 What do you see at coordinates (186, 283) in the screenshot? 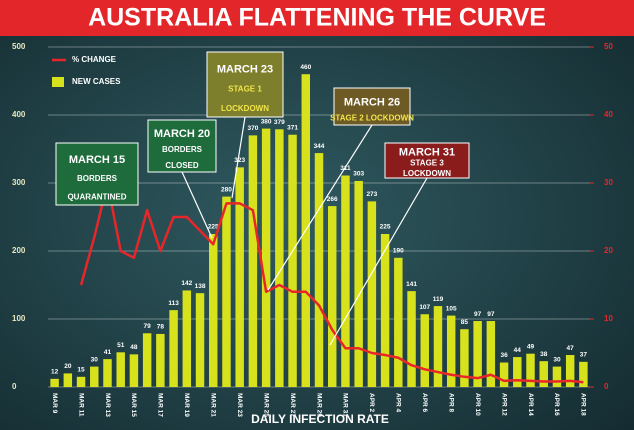
I see `value-label: 142` at bounding box center [186, 283].